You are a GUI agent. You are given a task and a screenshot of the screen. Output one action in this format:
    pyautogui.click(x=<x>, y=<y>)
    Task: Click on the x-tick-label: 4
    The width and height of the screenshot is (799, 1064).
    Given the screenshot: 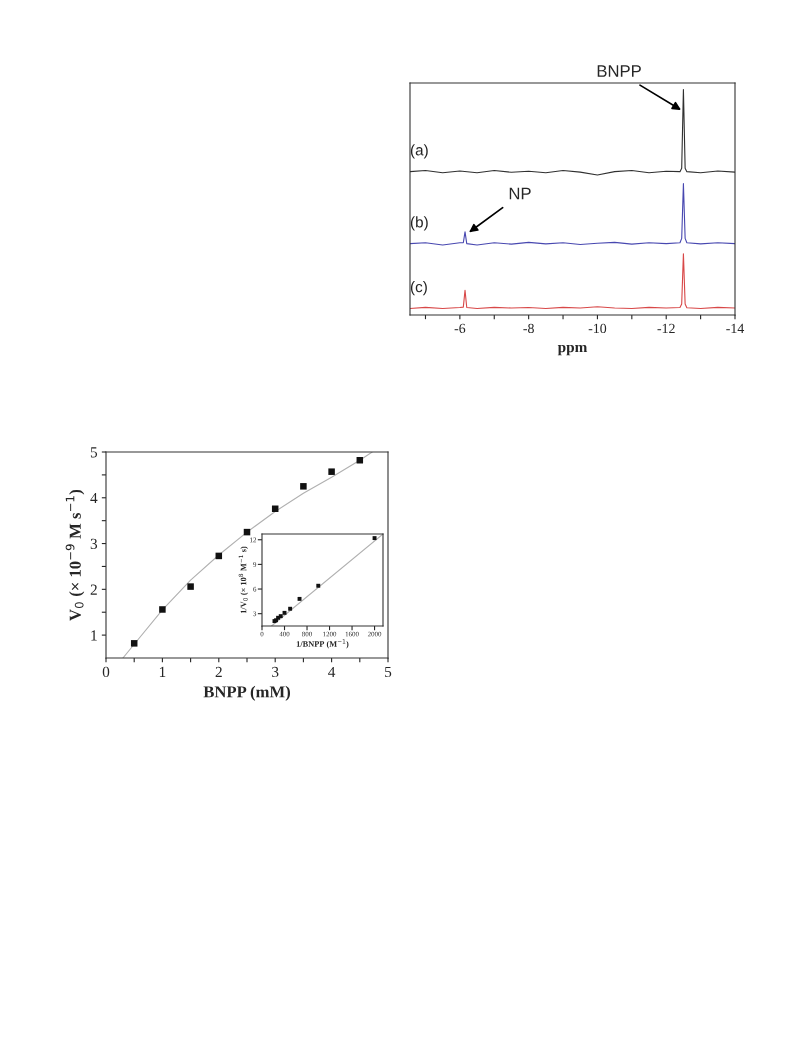 What is the action you would take?
    pyautogui.click(x=332, y=671)
    